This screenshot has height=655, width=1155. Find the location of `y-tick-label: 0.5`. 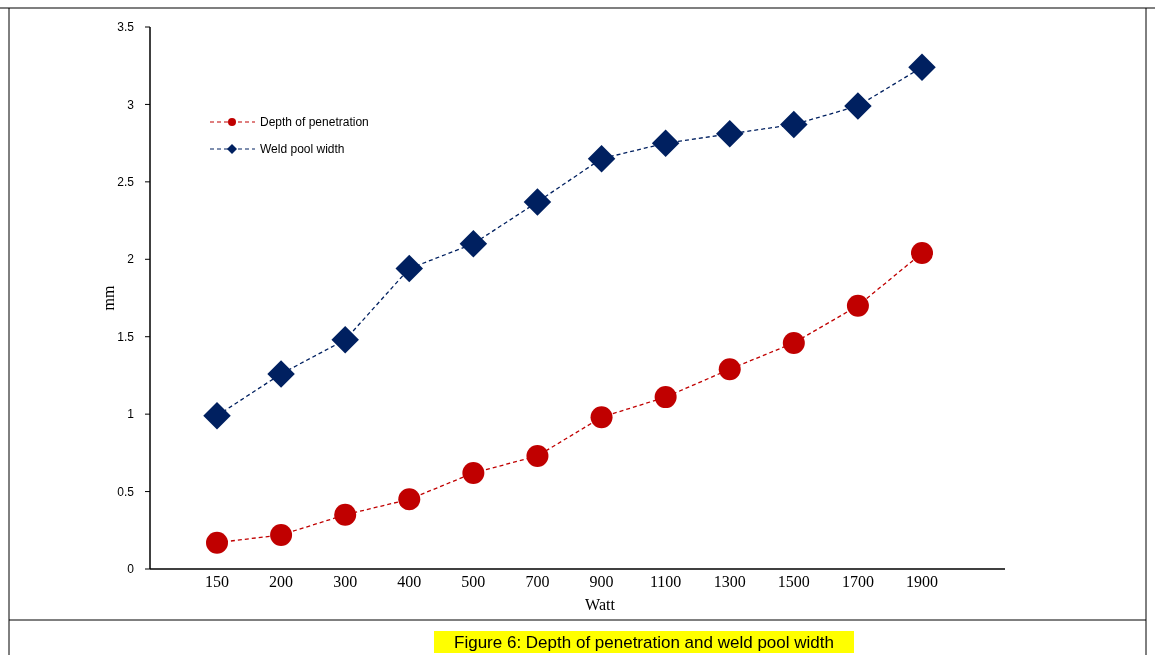

y-tick-label: 0.5 is located at coordinates (126, 491).